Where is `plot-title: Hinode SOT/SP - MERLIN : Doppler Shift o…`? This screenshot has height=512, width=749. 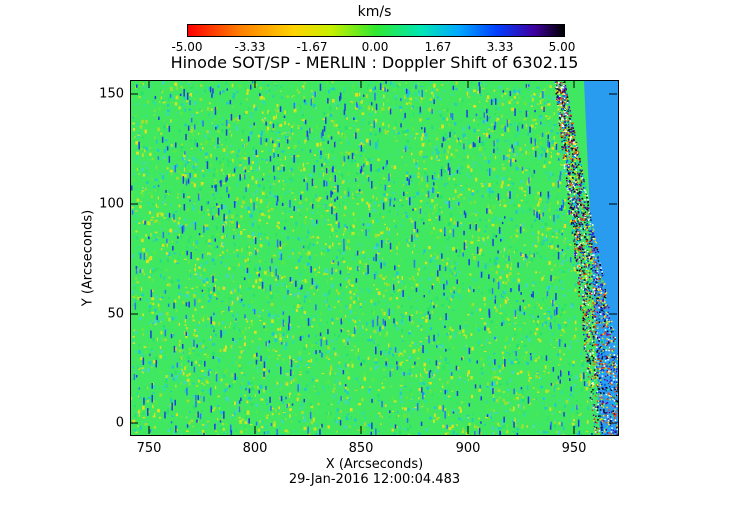
plot-title: Hinode SOT/SP - MERLIN : Doppler Shift o… is located at coordinates (374, 62).